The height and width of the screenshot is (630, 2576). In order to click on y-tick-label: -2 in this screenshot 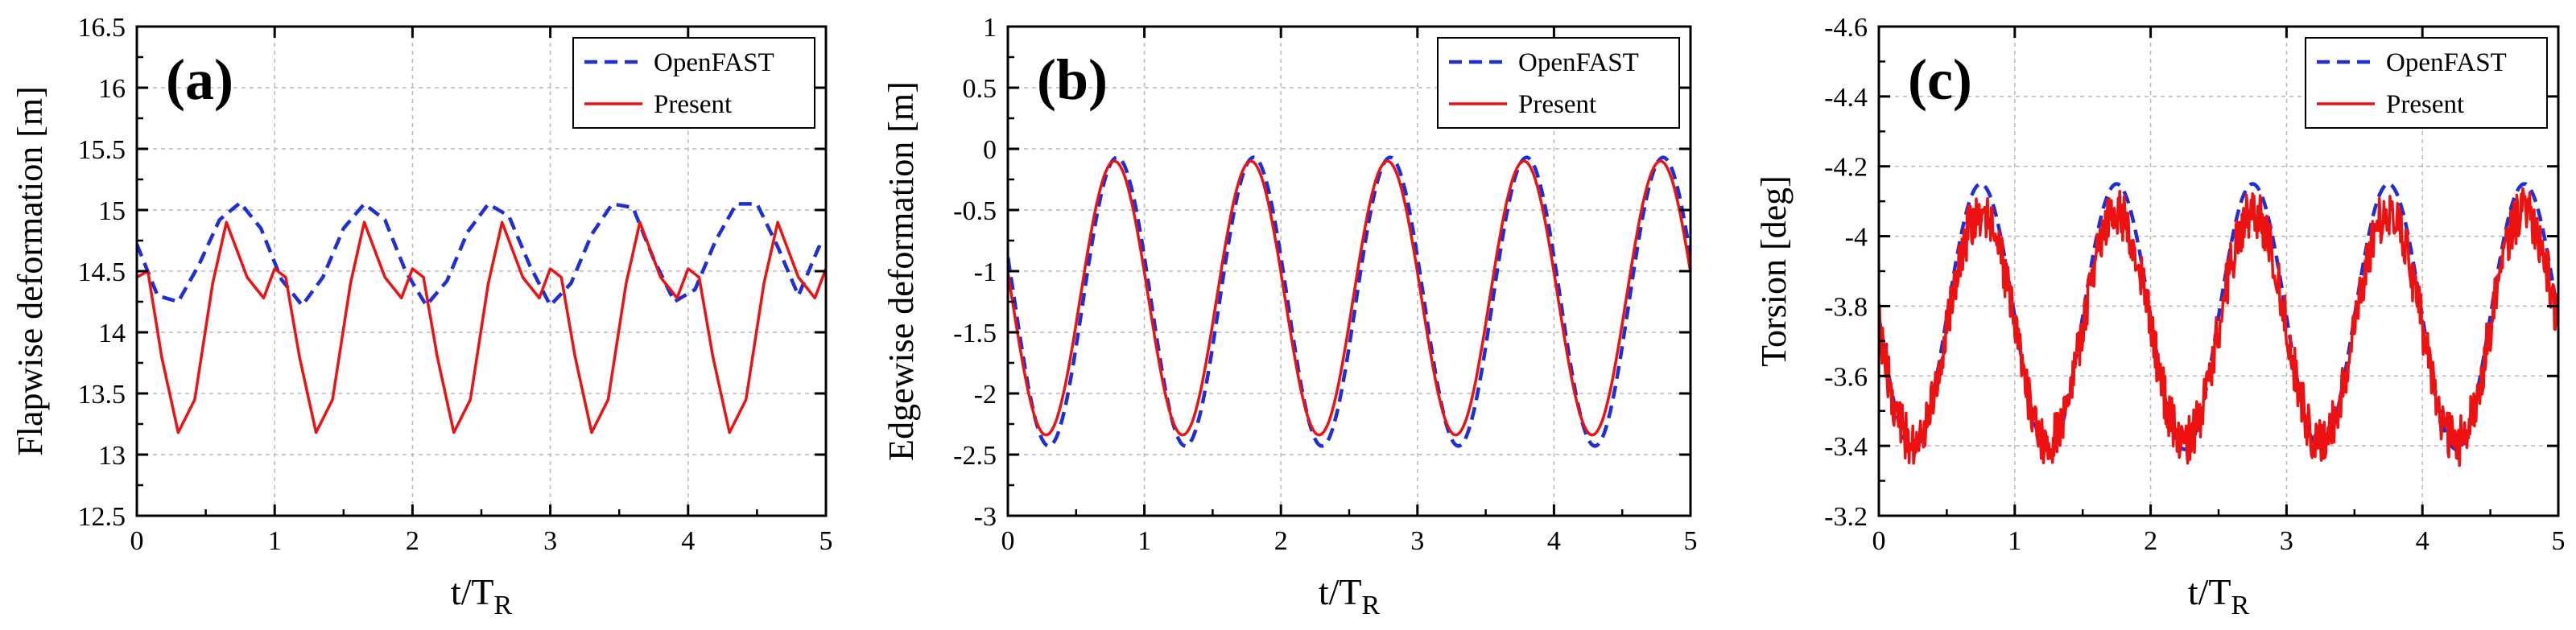, I will do `click(985, 395)`.